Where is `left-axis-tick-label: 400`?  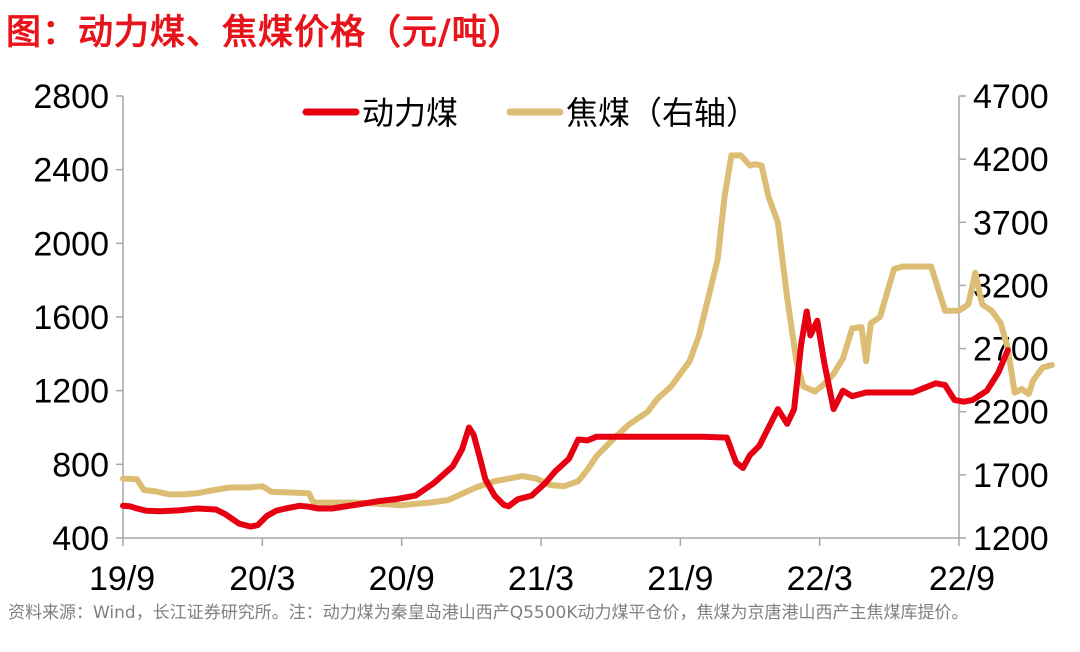 left-axis-tick-label: 400 is located at coordinates (80, 539).